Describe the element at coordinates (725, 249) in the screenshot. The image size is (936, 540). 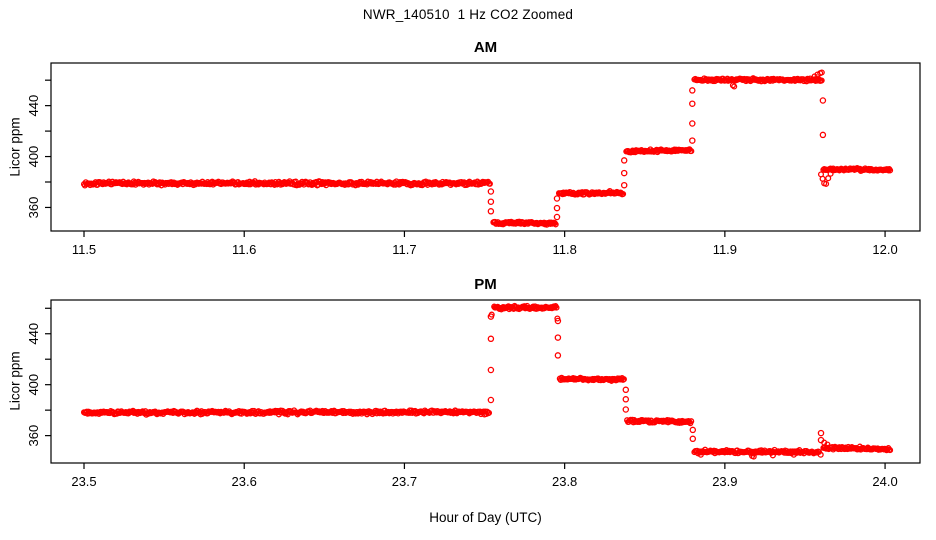
I see `x-tick-label: 11.9` at that location.